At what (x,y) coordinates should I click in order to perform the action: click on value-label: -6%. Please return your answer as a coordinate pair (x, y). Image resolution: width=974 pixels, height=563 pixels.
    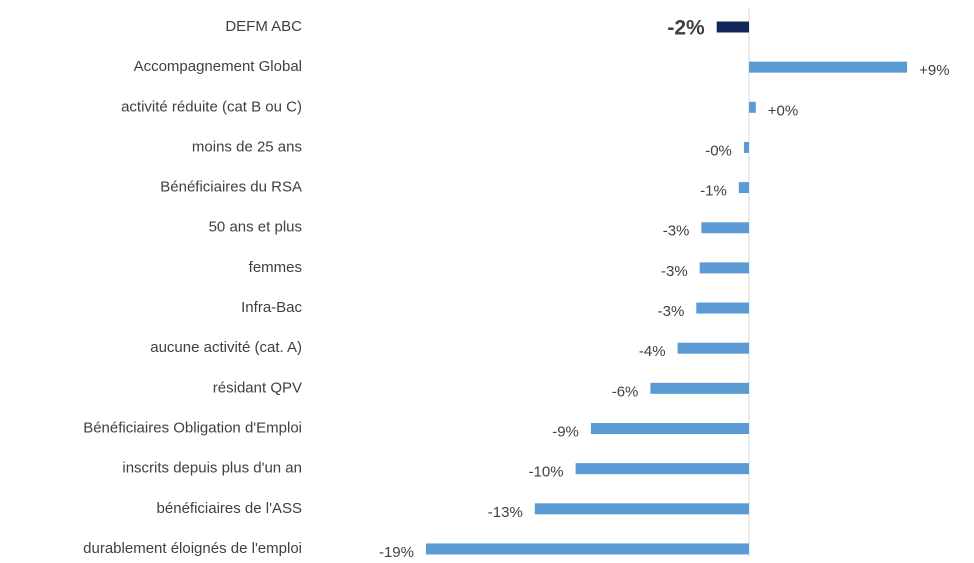
    Looking at the image, I should click on (625, 391).